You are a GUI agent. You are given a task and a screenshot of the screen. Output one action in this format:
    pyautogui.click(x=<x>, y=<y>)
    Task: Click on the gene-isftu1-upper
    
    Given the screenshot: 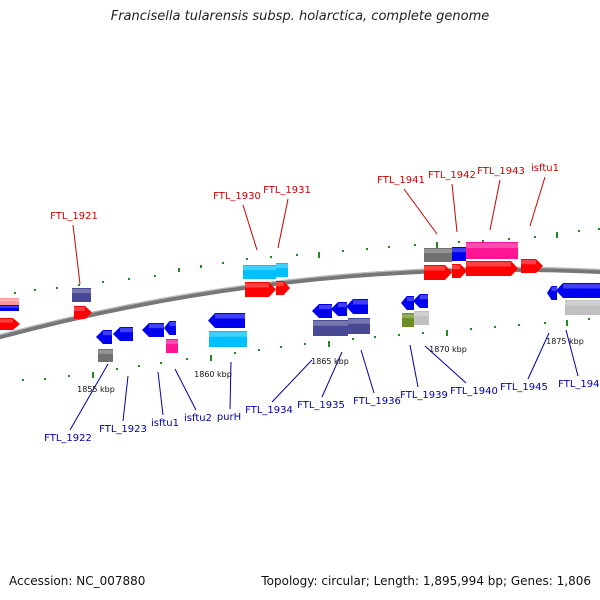 What is the action you would take?
    pyautogui.click(x=532, y=266)
    